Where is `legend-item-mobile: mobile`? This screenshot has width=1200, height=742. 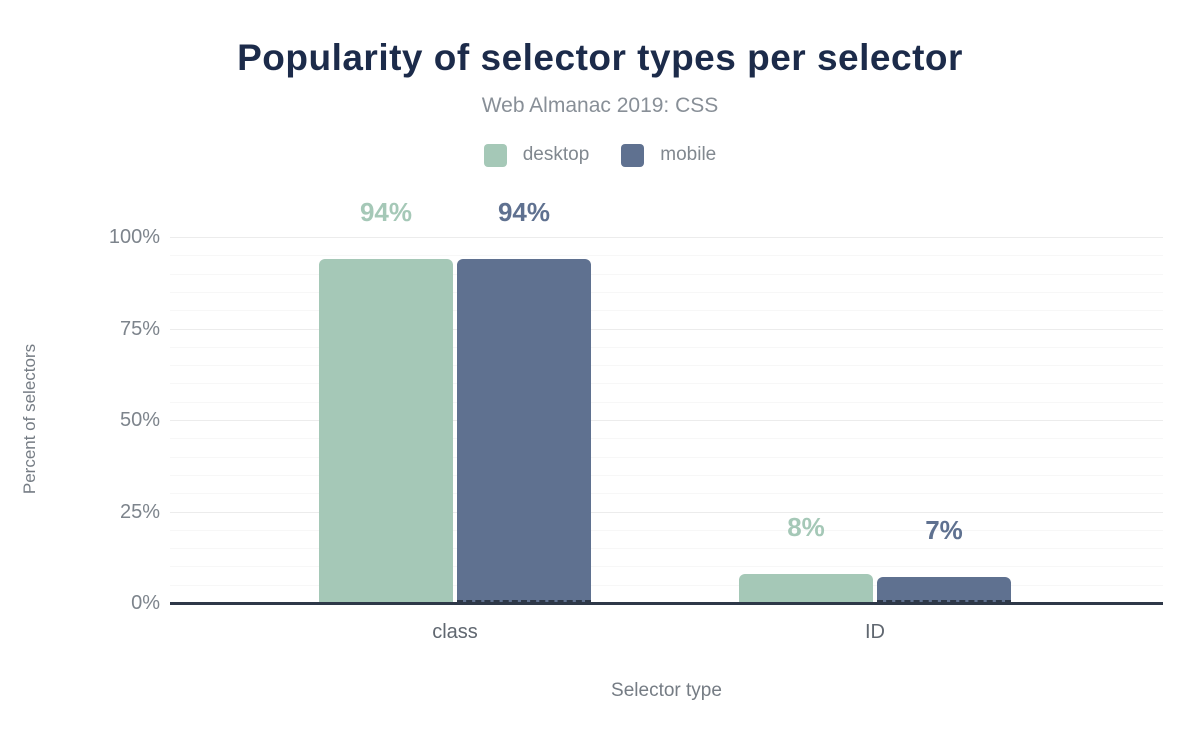 legend-item-mobile: mobile is located at coordinates (668, 155).